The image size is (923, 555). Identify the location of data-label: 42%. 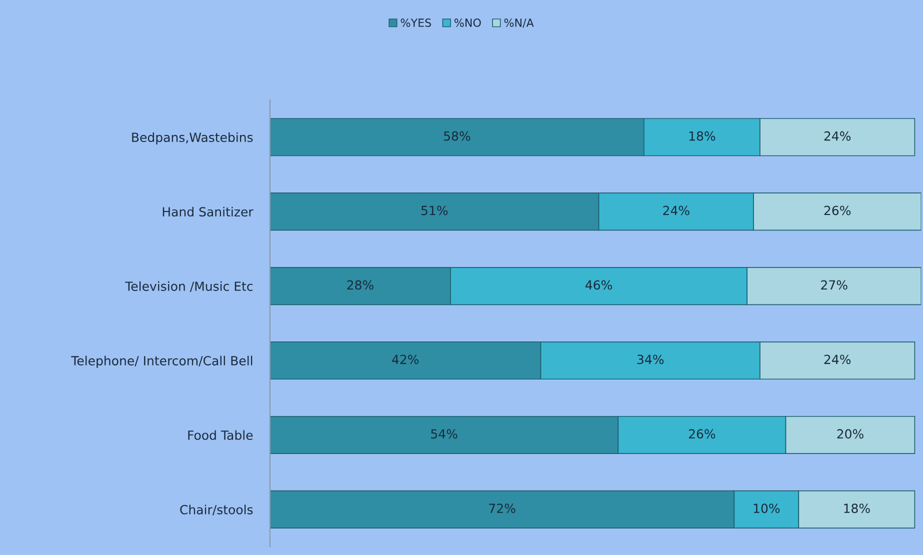
(405, 359).